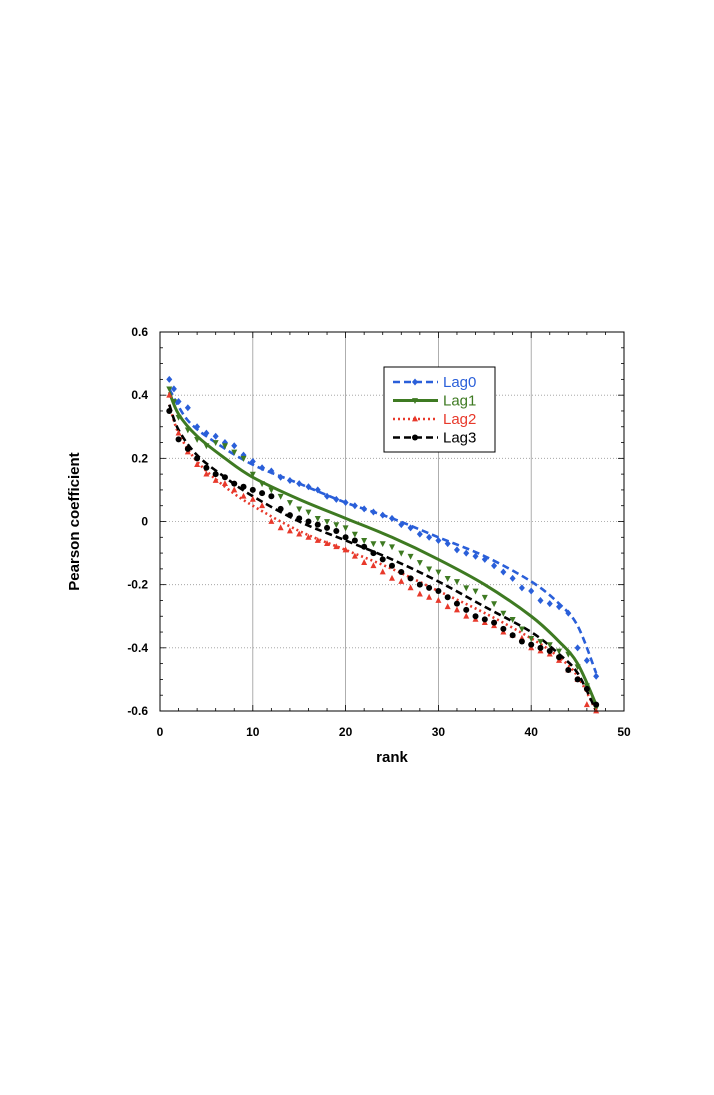 This screenshot has height=1095, width=714. Describe the element at coordinates (415, 437) in the screenshot. I see `legend-lag3-marker` at that location.